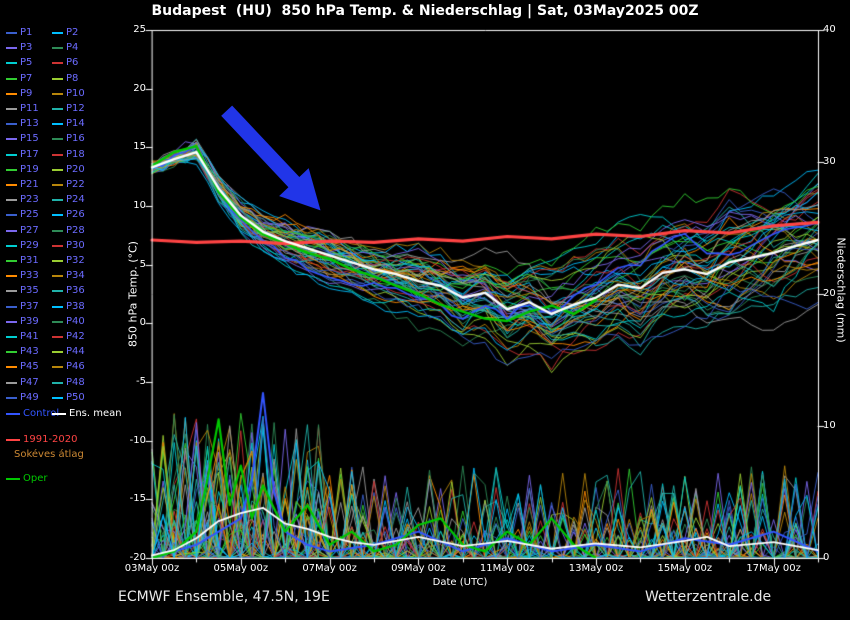 This screenshot has height=620, width=850. What do you see at coordinates (829, 425) in the screenshot?
I see `y-right-tick-label: 10` at bounding box center [829, 425].